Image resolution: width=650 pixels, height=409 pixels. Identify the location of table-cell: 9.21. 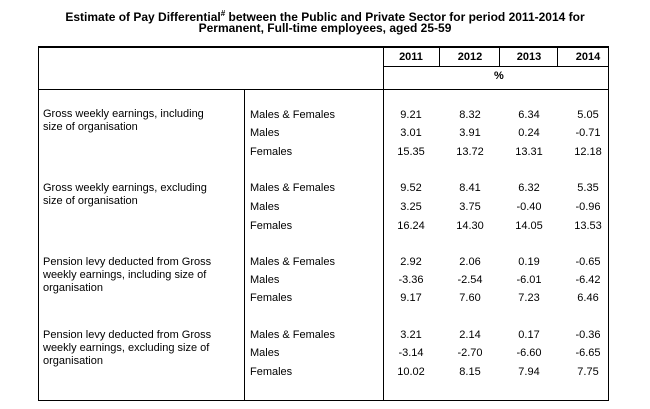
(411, 115).